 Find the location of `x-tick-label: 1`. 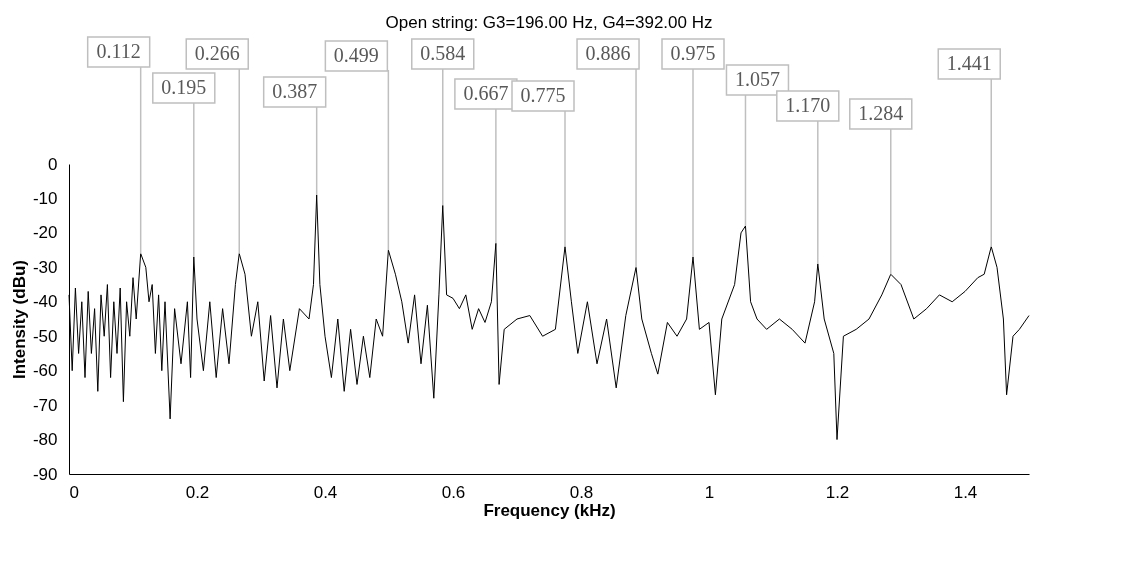

x-tick-label: 1 is located at coordinates (709, 492).